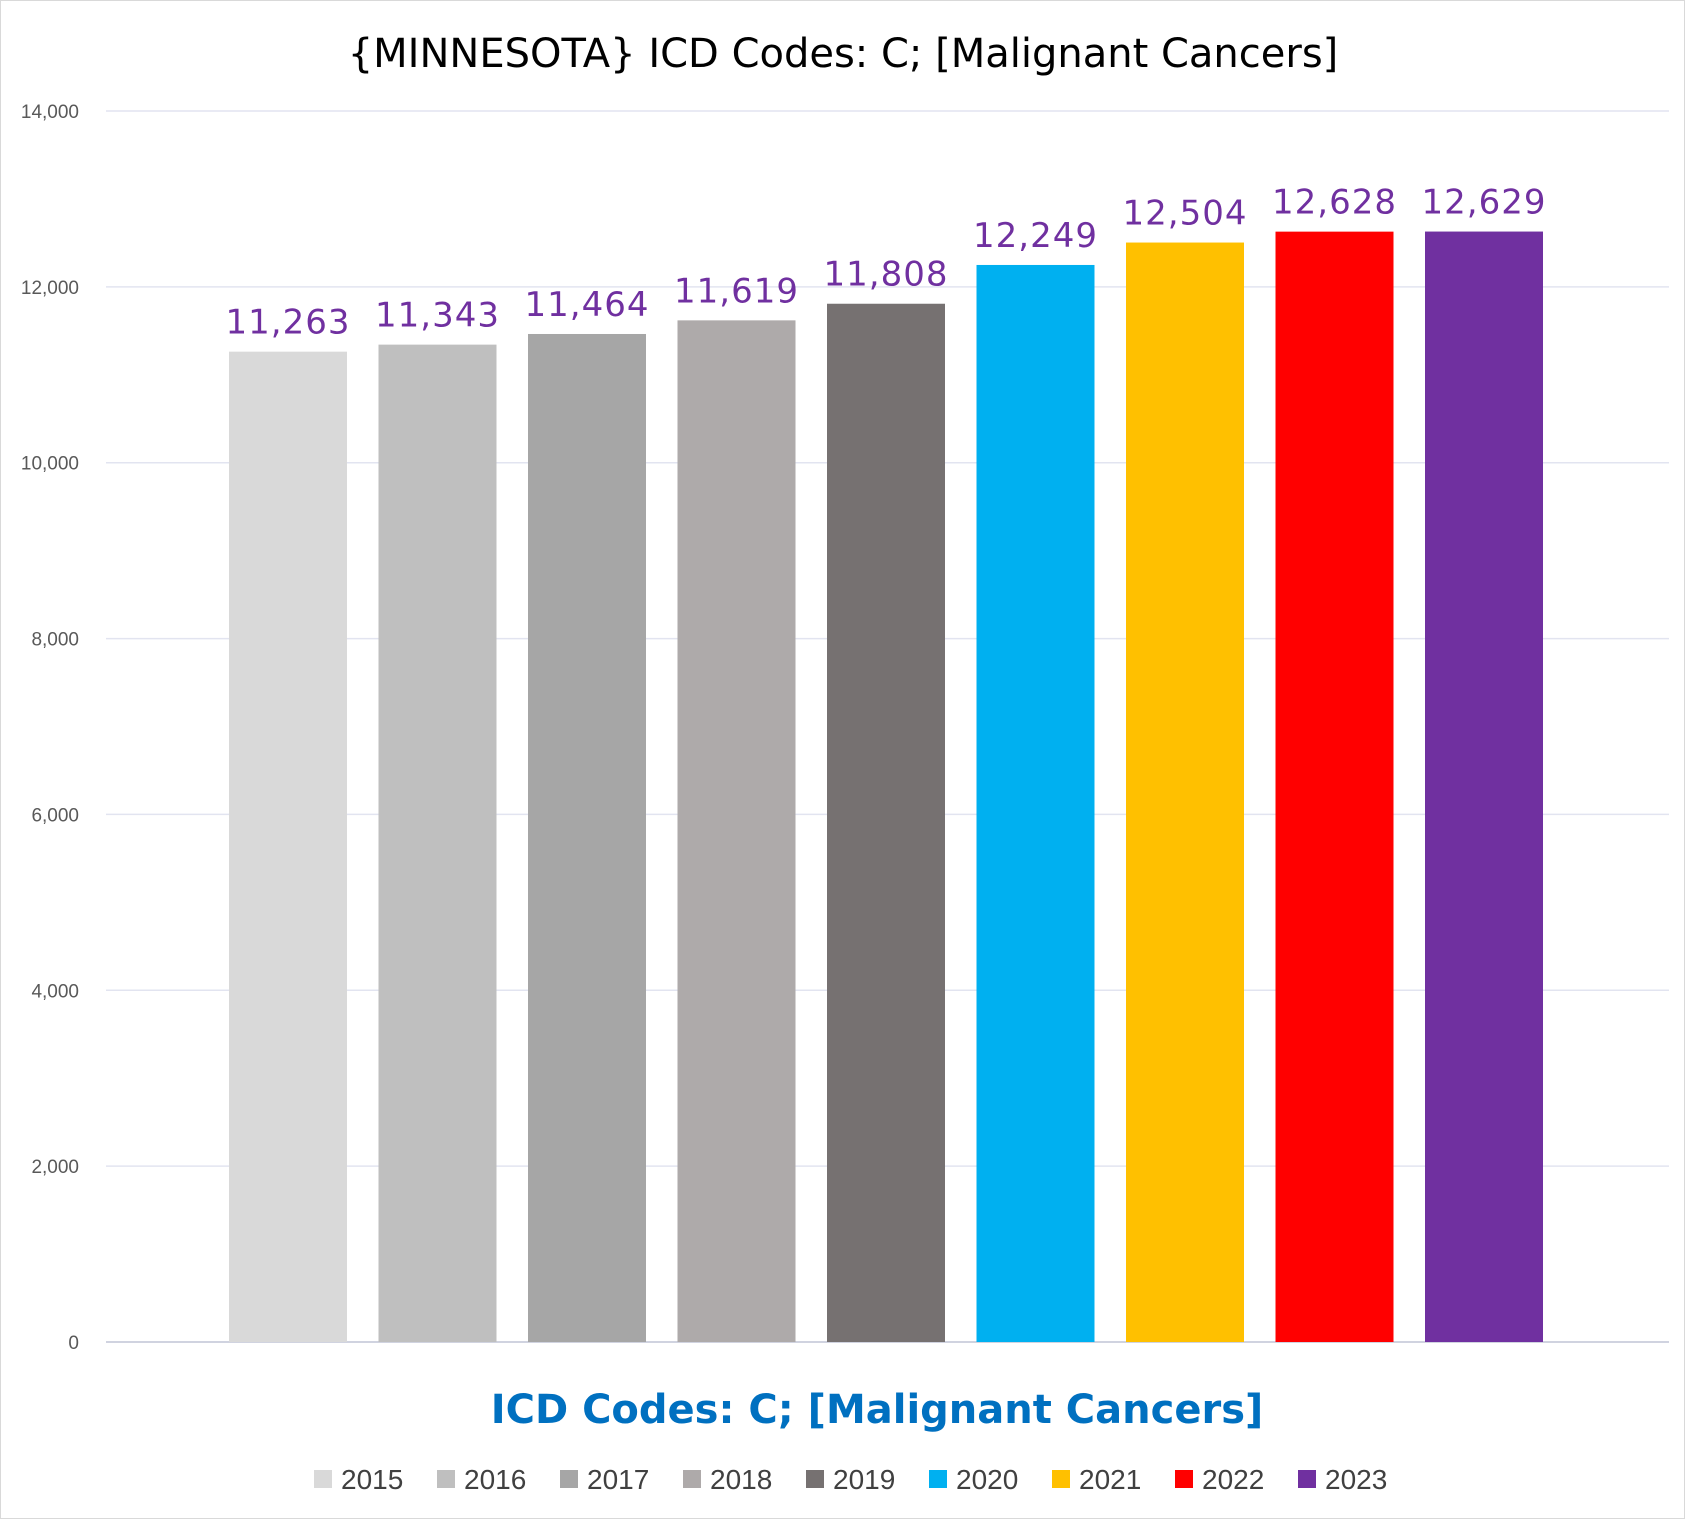 The width and height of the screenshot is (1685, 1519). I want to click on legend-swatch-2017, so click(569, 1479).